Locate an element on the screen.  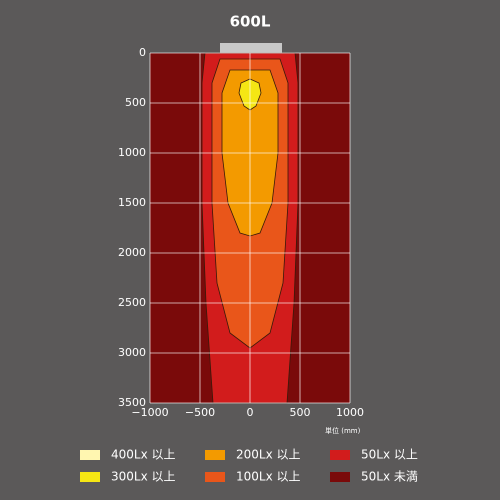
y-tick-label: 2000 is located at coordinates (132, 252).